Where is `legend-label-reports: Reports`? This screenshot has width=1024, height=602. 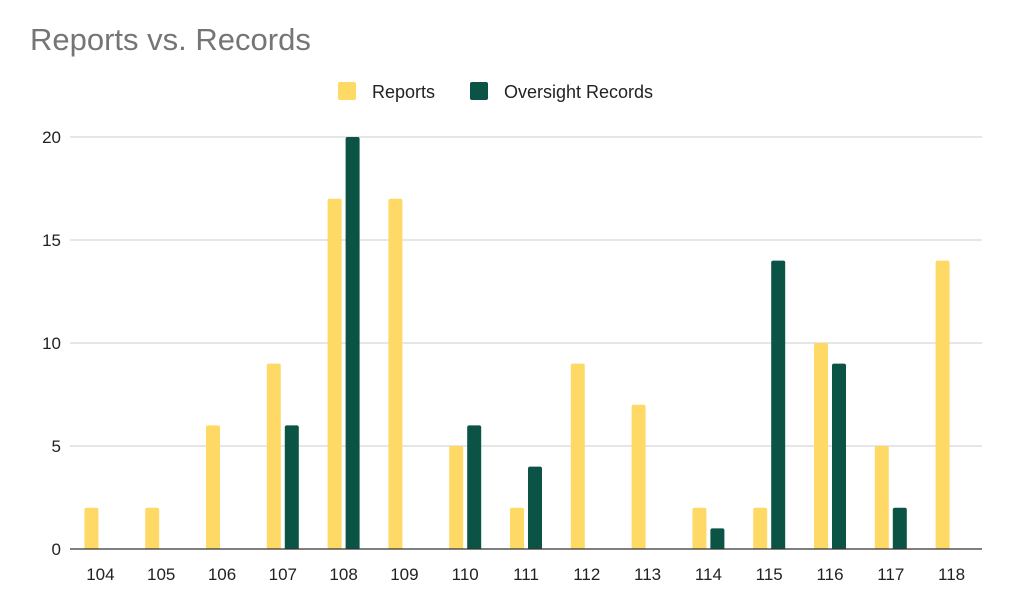 legend-label-reports: Reports is located at coordinates (403, 92).